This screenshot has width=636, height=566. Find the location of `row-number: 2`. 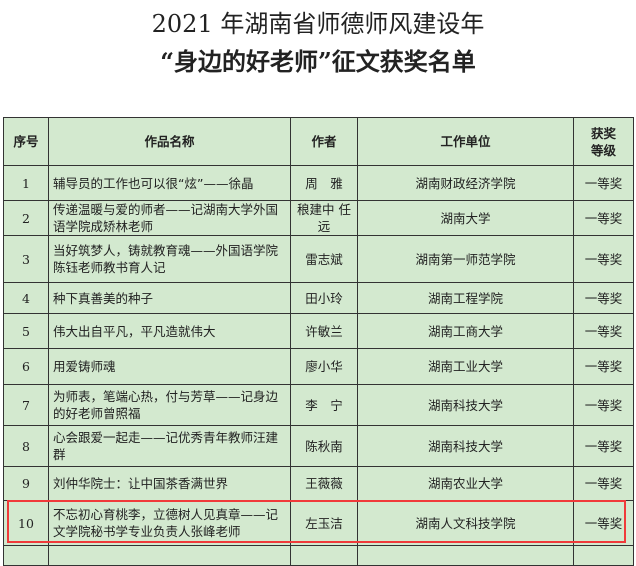

row-number: 2 is located at coordinates (26, 218).